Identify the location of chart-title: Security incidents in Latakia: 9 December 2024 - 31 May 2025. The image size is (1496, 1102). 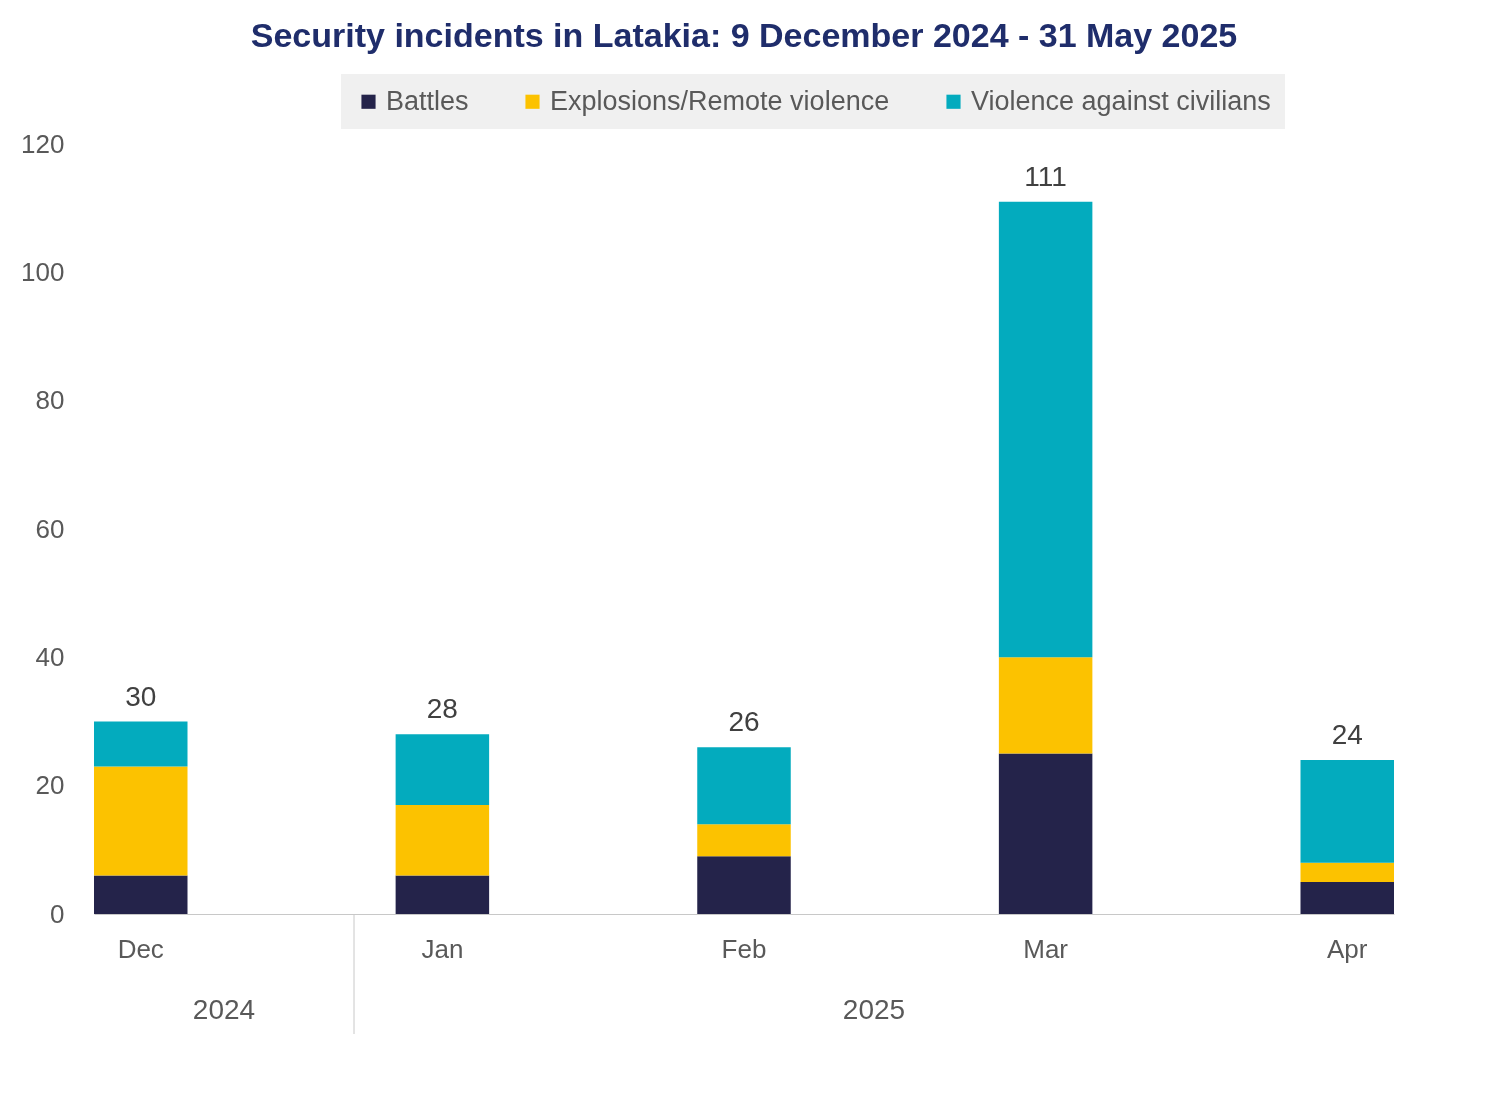
(744, 35).